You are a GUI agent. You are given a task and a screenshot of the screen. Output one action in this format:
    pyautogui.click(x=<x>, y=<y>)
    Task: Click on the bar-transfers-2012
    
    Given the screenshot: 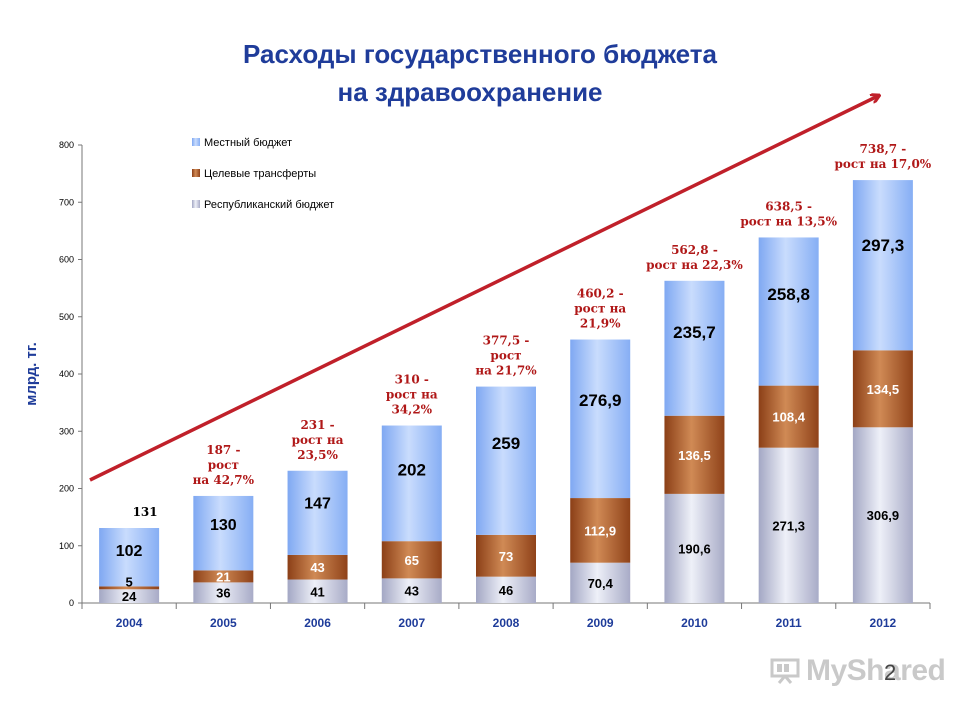 What is the action you would take?
    pyautogui.click(x=882, y=389)
    